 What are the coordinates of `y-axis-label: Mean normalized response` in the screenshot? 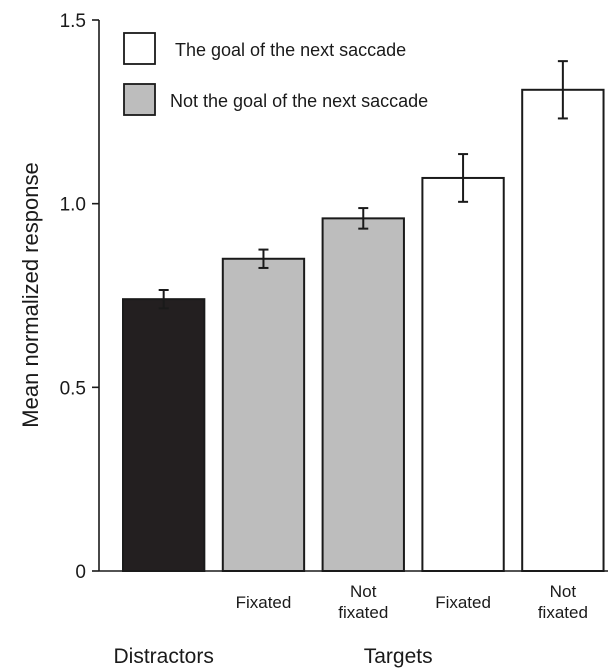 It's located at (30, 294).